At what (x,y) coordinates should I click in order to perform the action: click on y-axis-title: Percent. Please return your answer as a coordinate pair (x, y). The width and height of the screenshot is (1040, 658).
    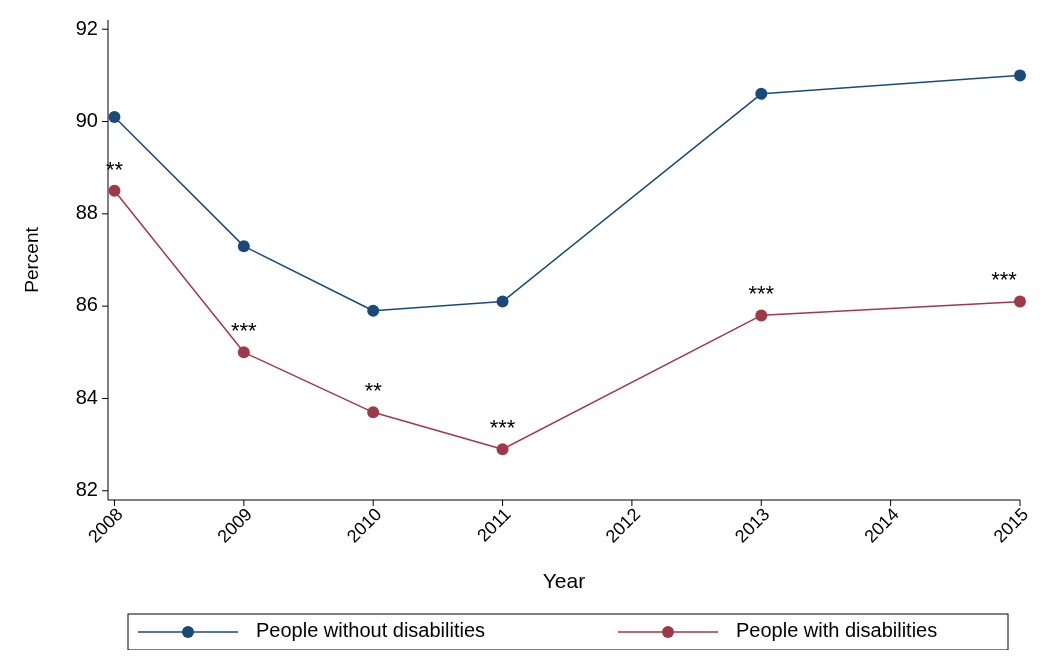
    Looking at the image, I should click on (31, 259).